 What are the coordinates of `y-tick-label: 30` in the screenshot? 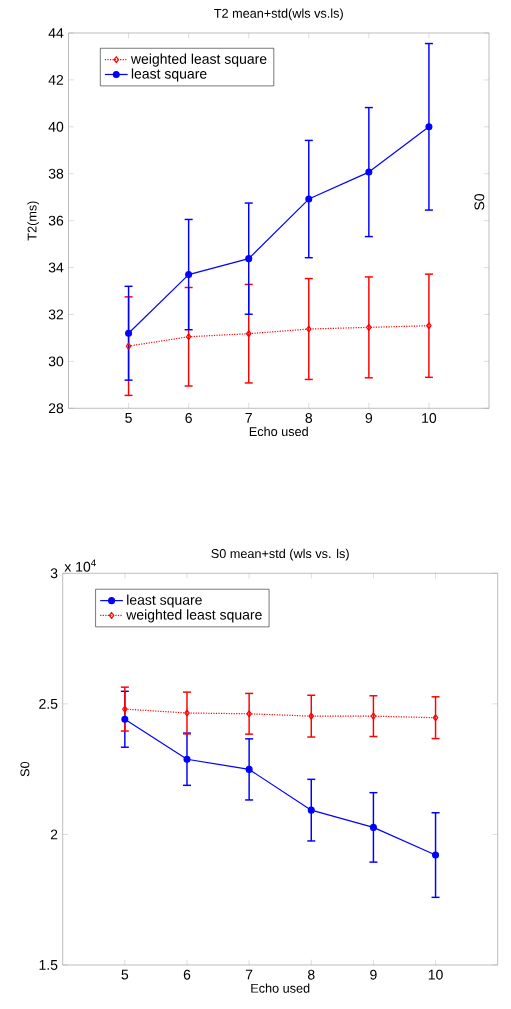 It's located at (56, 361).